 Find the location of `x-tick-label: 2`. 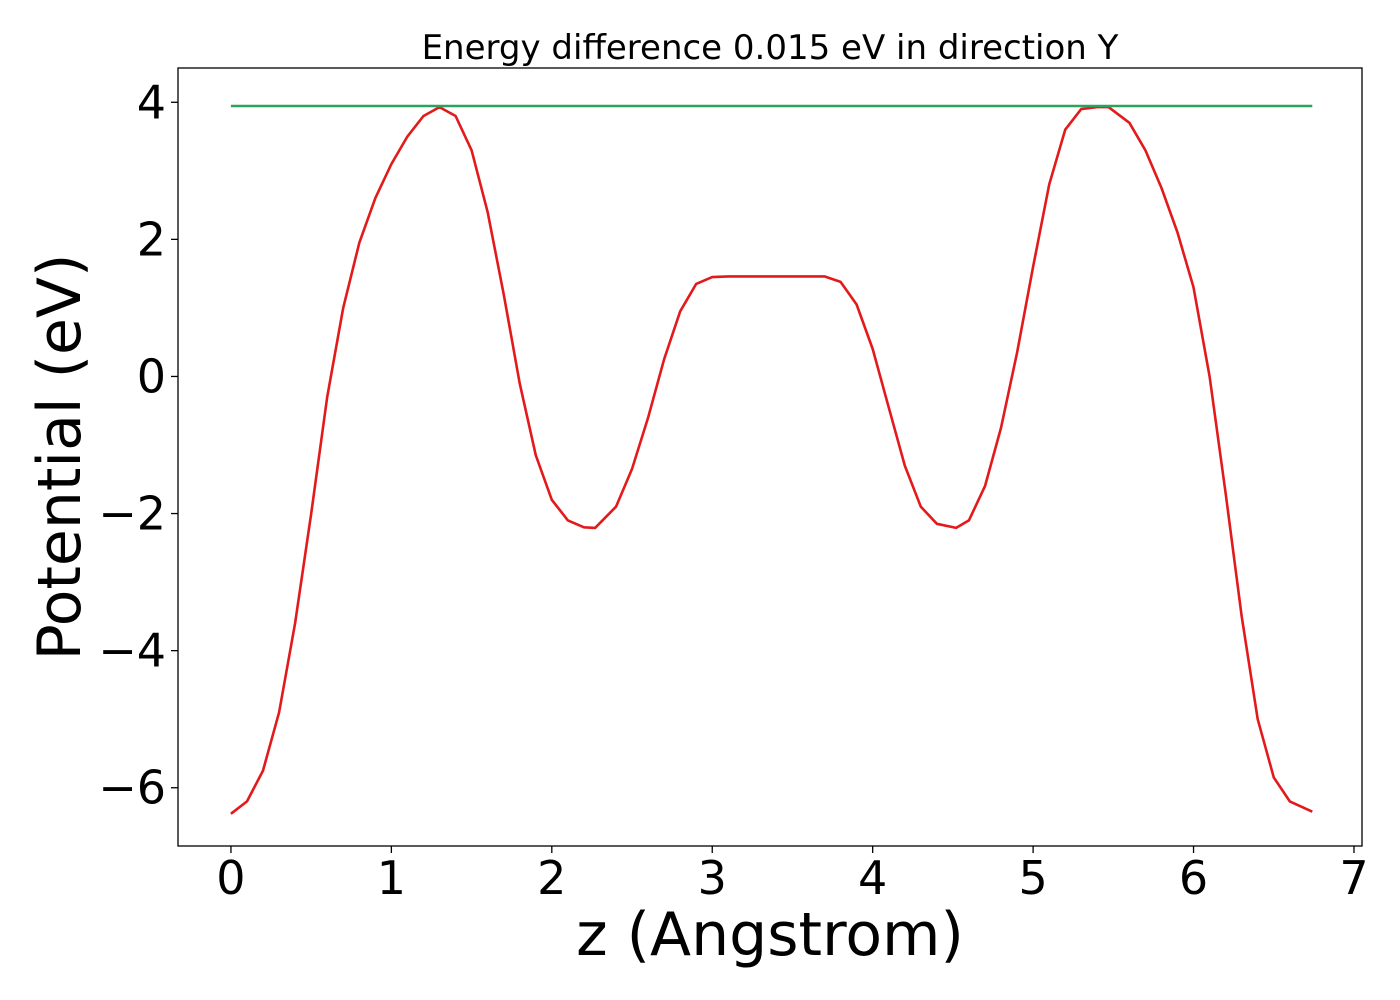

x-tick-label: 2 is located at coordinates (551, 878).